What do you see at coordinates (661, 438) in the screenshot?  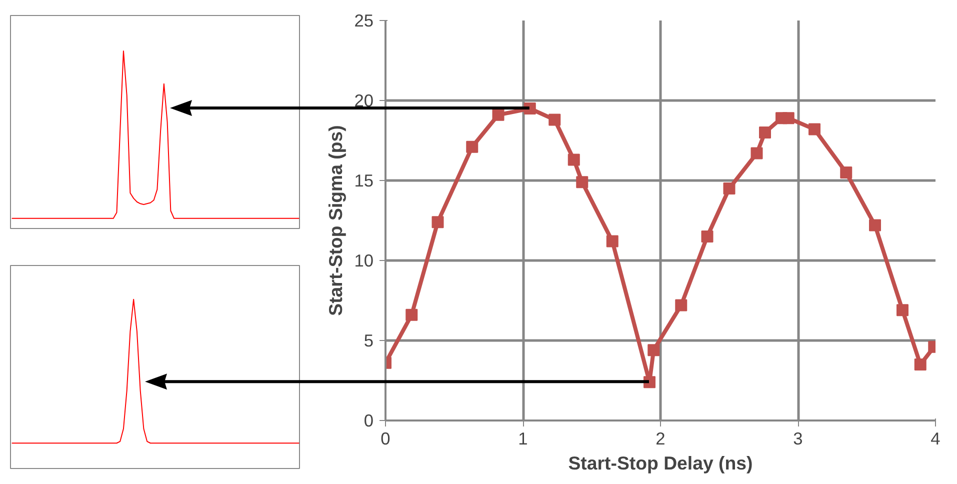 I see `x-tick-label: 2` at bounding box center [661, 438].